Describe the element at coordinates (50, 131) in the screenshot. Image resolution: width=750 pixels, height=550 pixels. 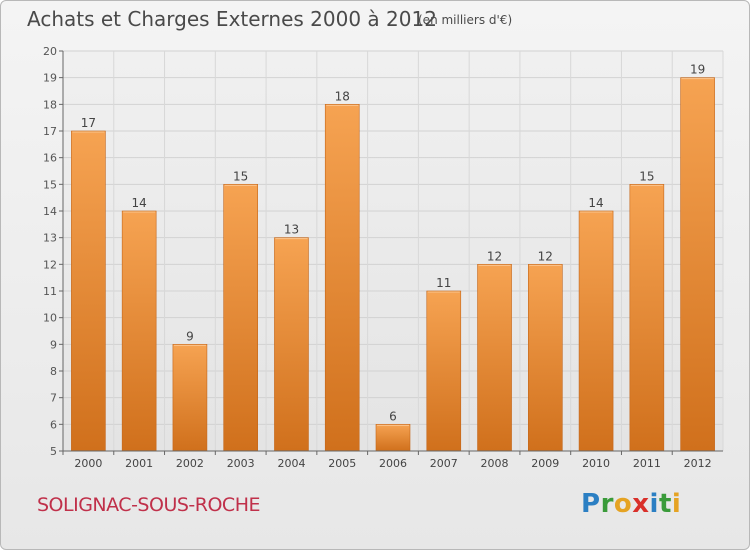
I see `y-tick-label: 17` at that location.